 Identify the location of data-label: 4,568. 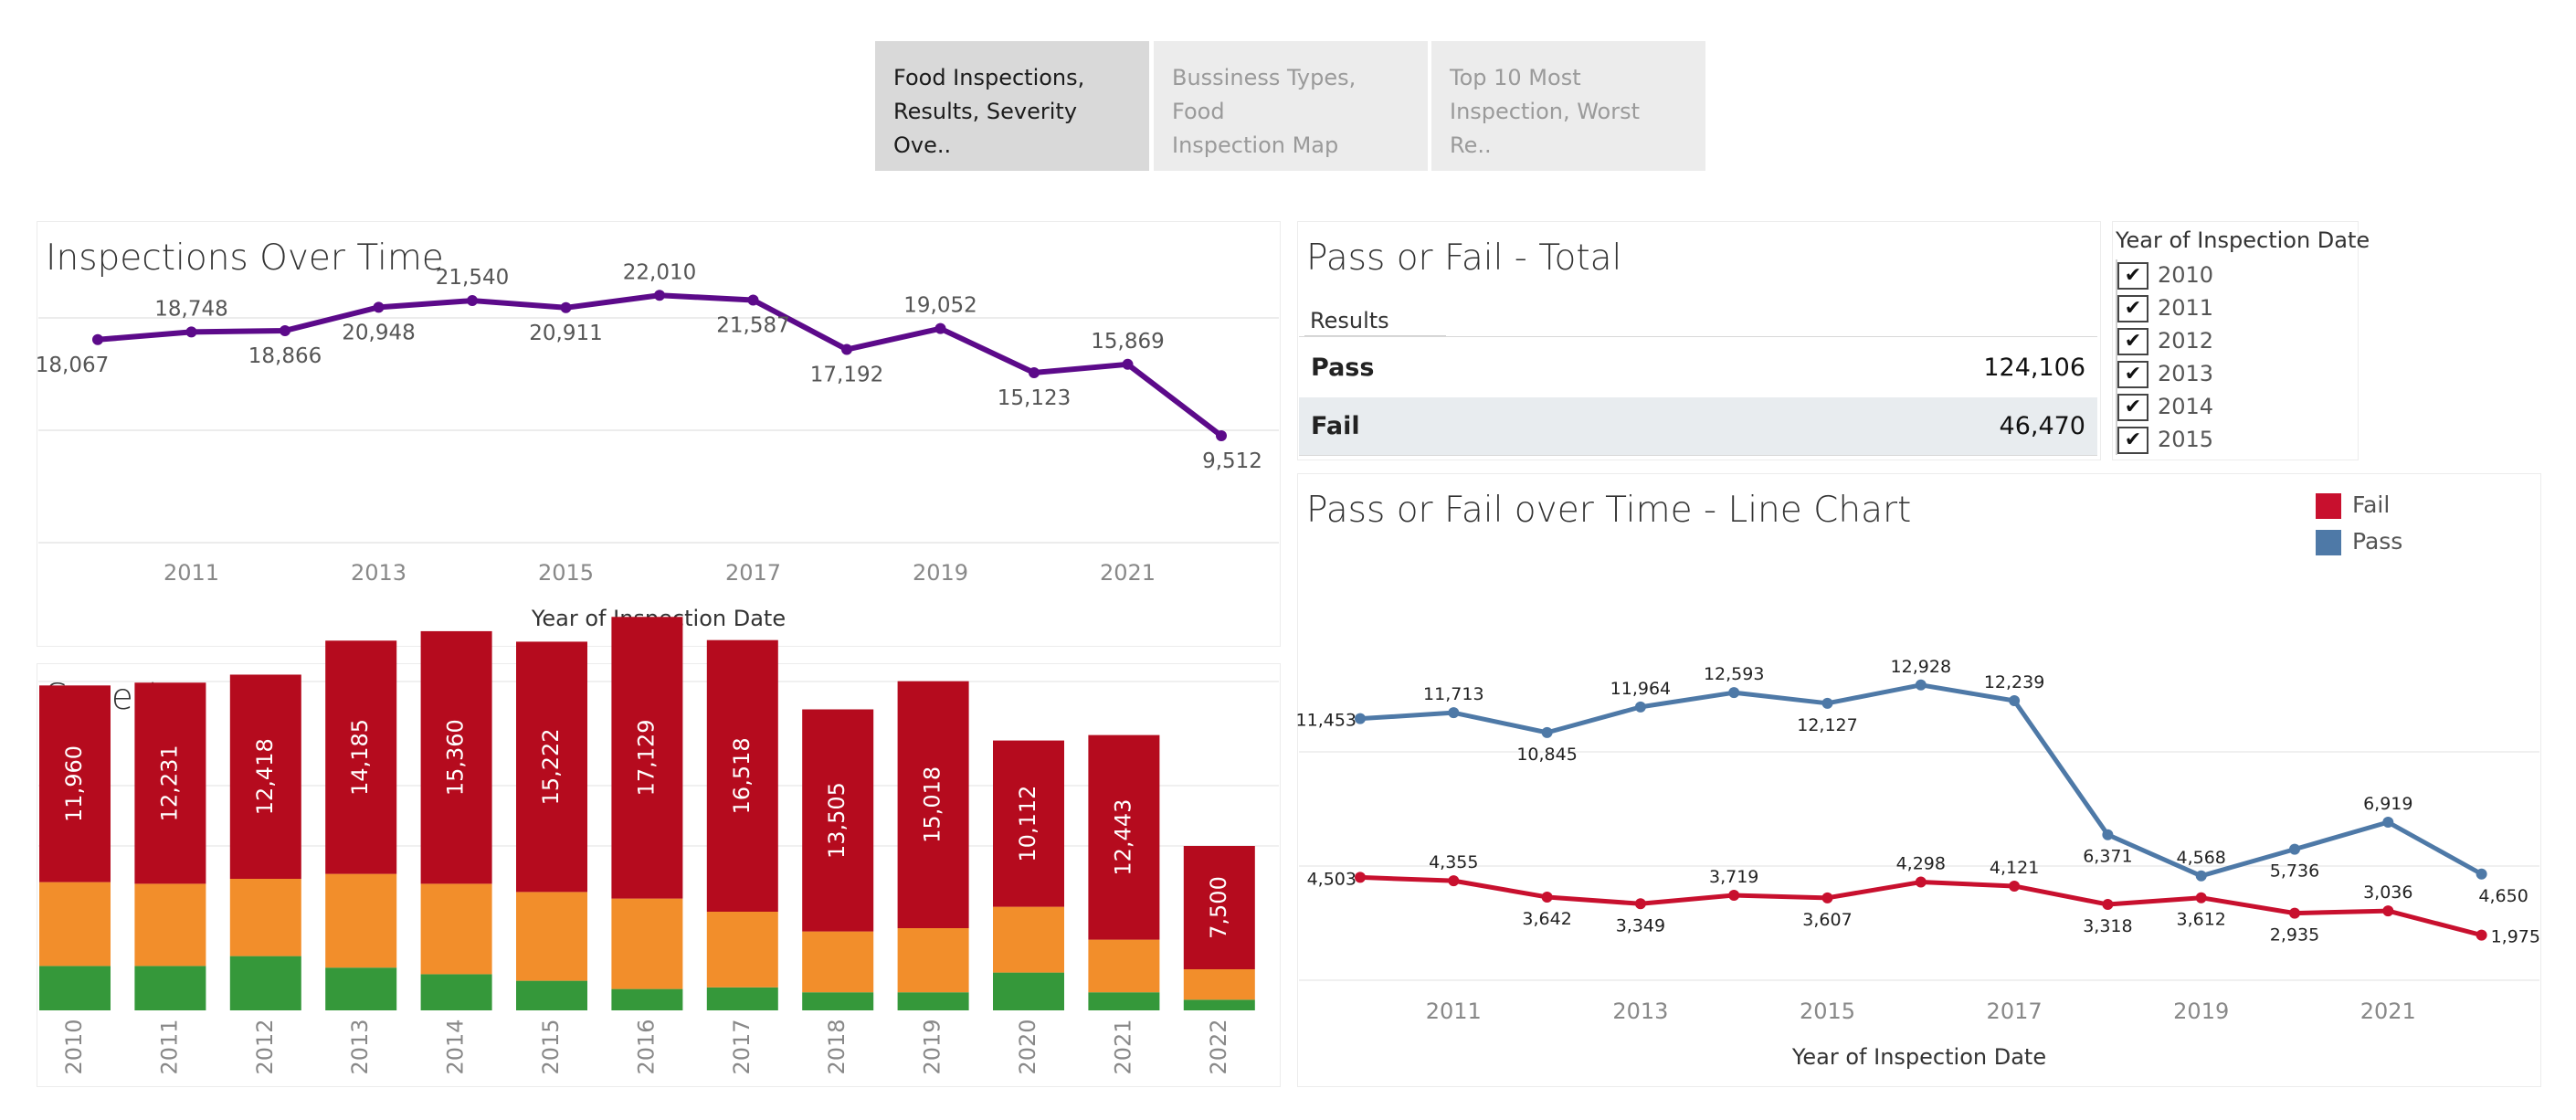
(2200, 858).